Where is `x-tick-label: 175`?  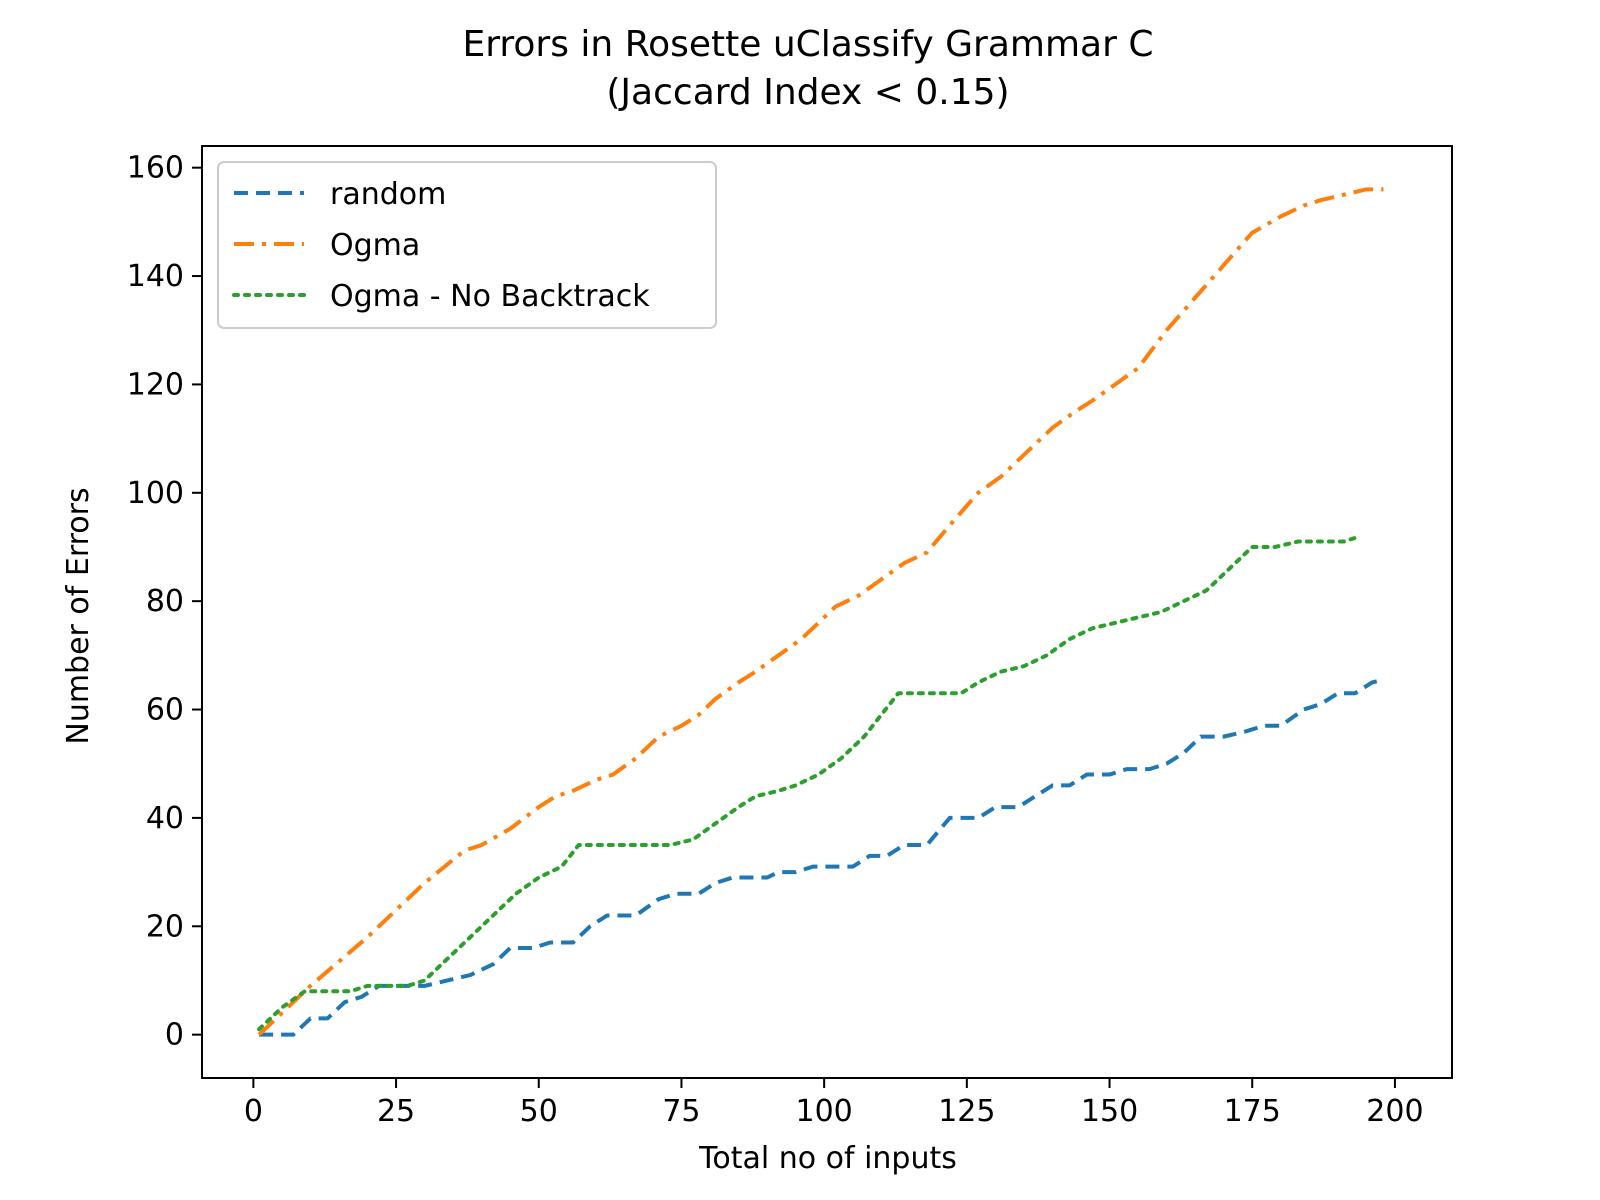
x-tick-label: 175 is located at coordinates (1252, 1111).